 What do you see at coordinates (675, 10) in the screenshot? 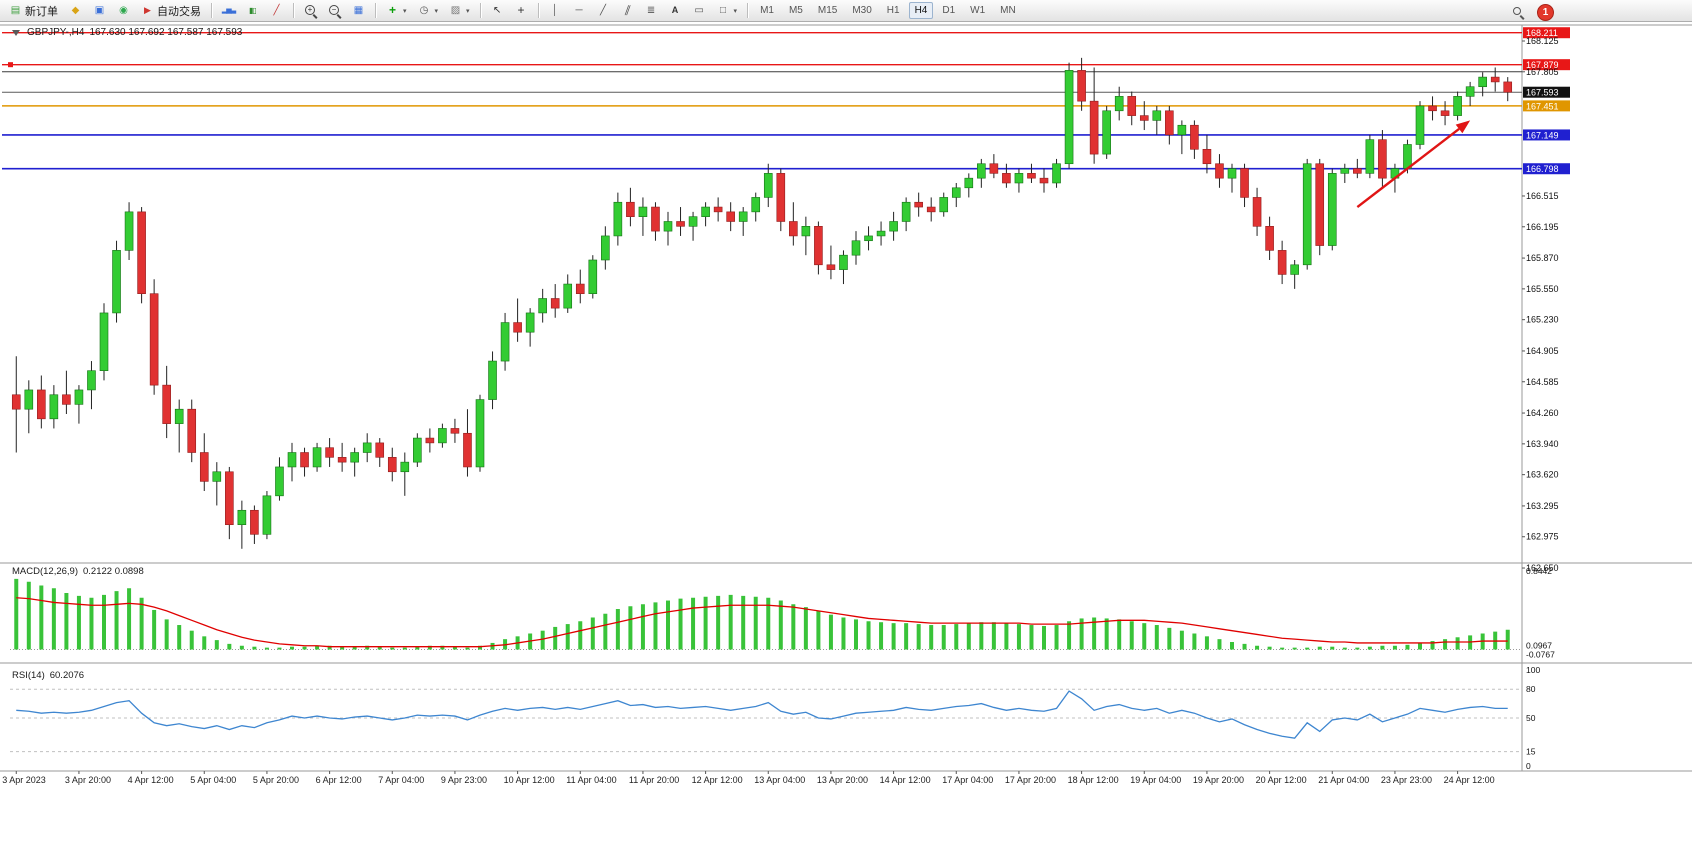
I see `text-button` at bounding box center [675, 10].